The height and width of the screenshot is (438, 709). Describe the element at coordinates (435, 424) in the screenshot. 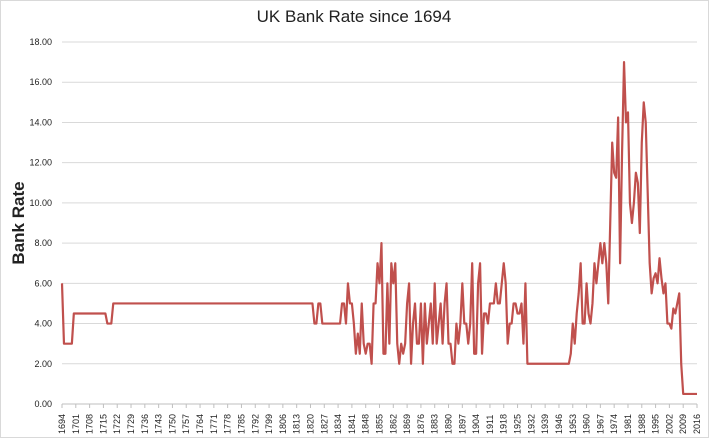

I see `x-tick-label: 1883` at that location.